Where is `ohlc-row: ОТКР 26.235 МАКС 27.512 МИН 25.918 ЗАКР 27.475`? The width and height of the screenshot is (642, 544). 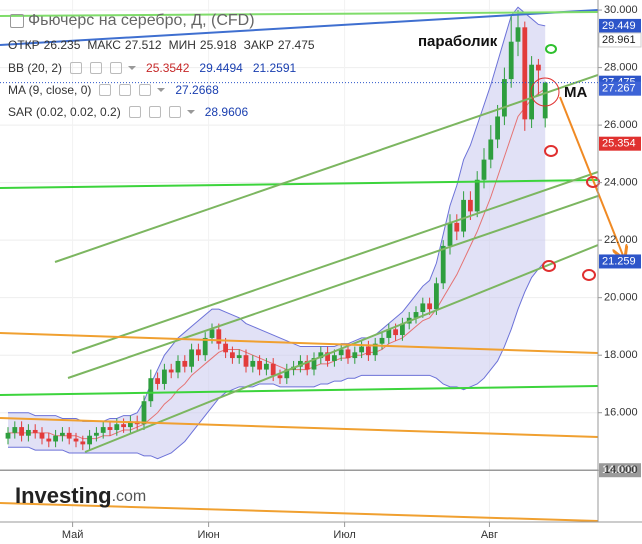 ohlc-row: ОТКР 26.235 МАКС 27.512 МИН 25.918 ЗАКР 27.475 is located at coordinates (163, 45).